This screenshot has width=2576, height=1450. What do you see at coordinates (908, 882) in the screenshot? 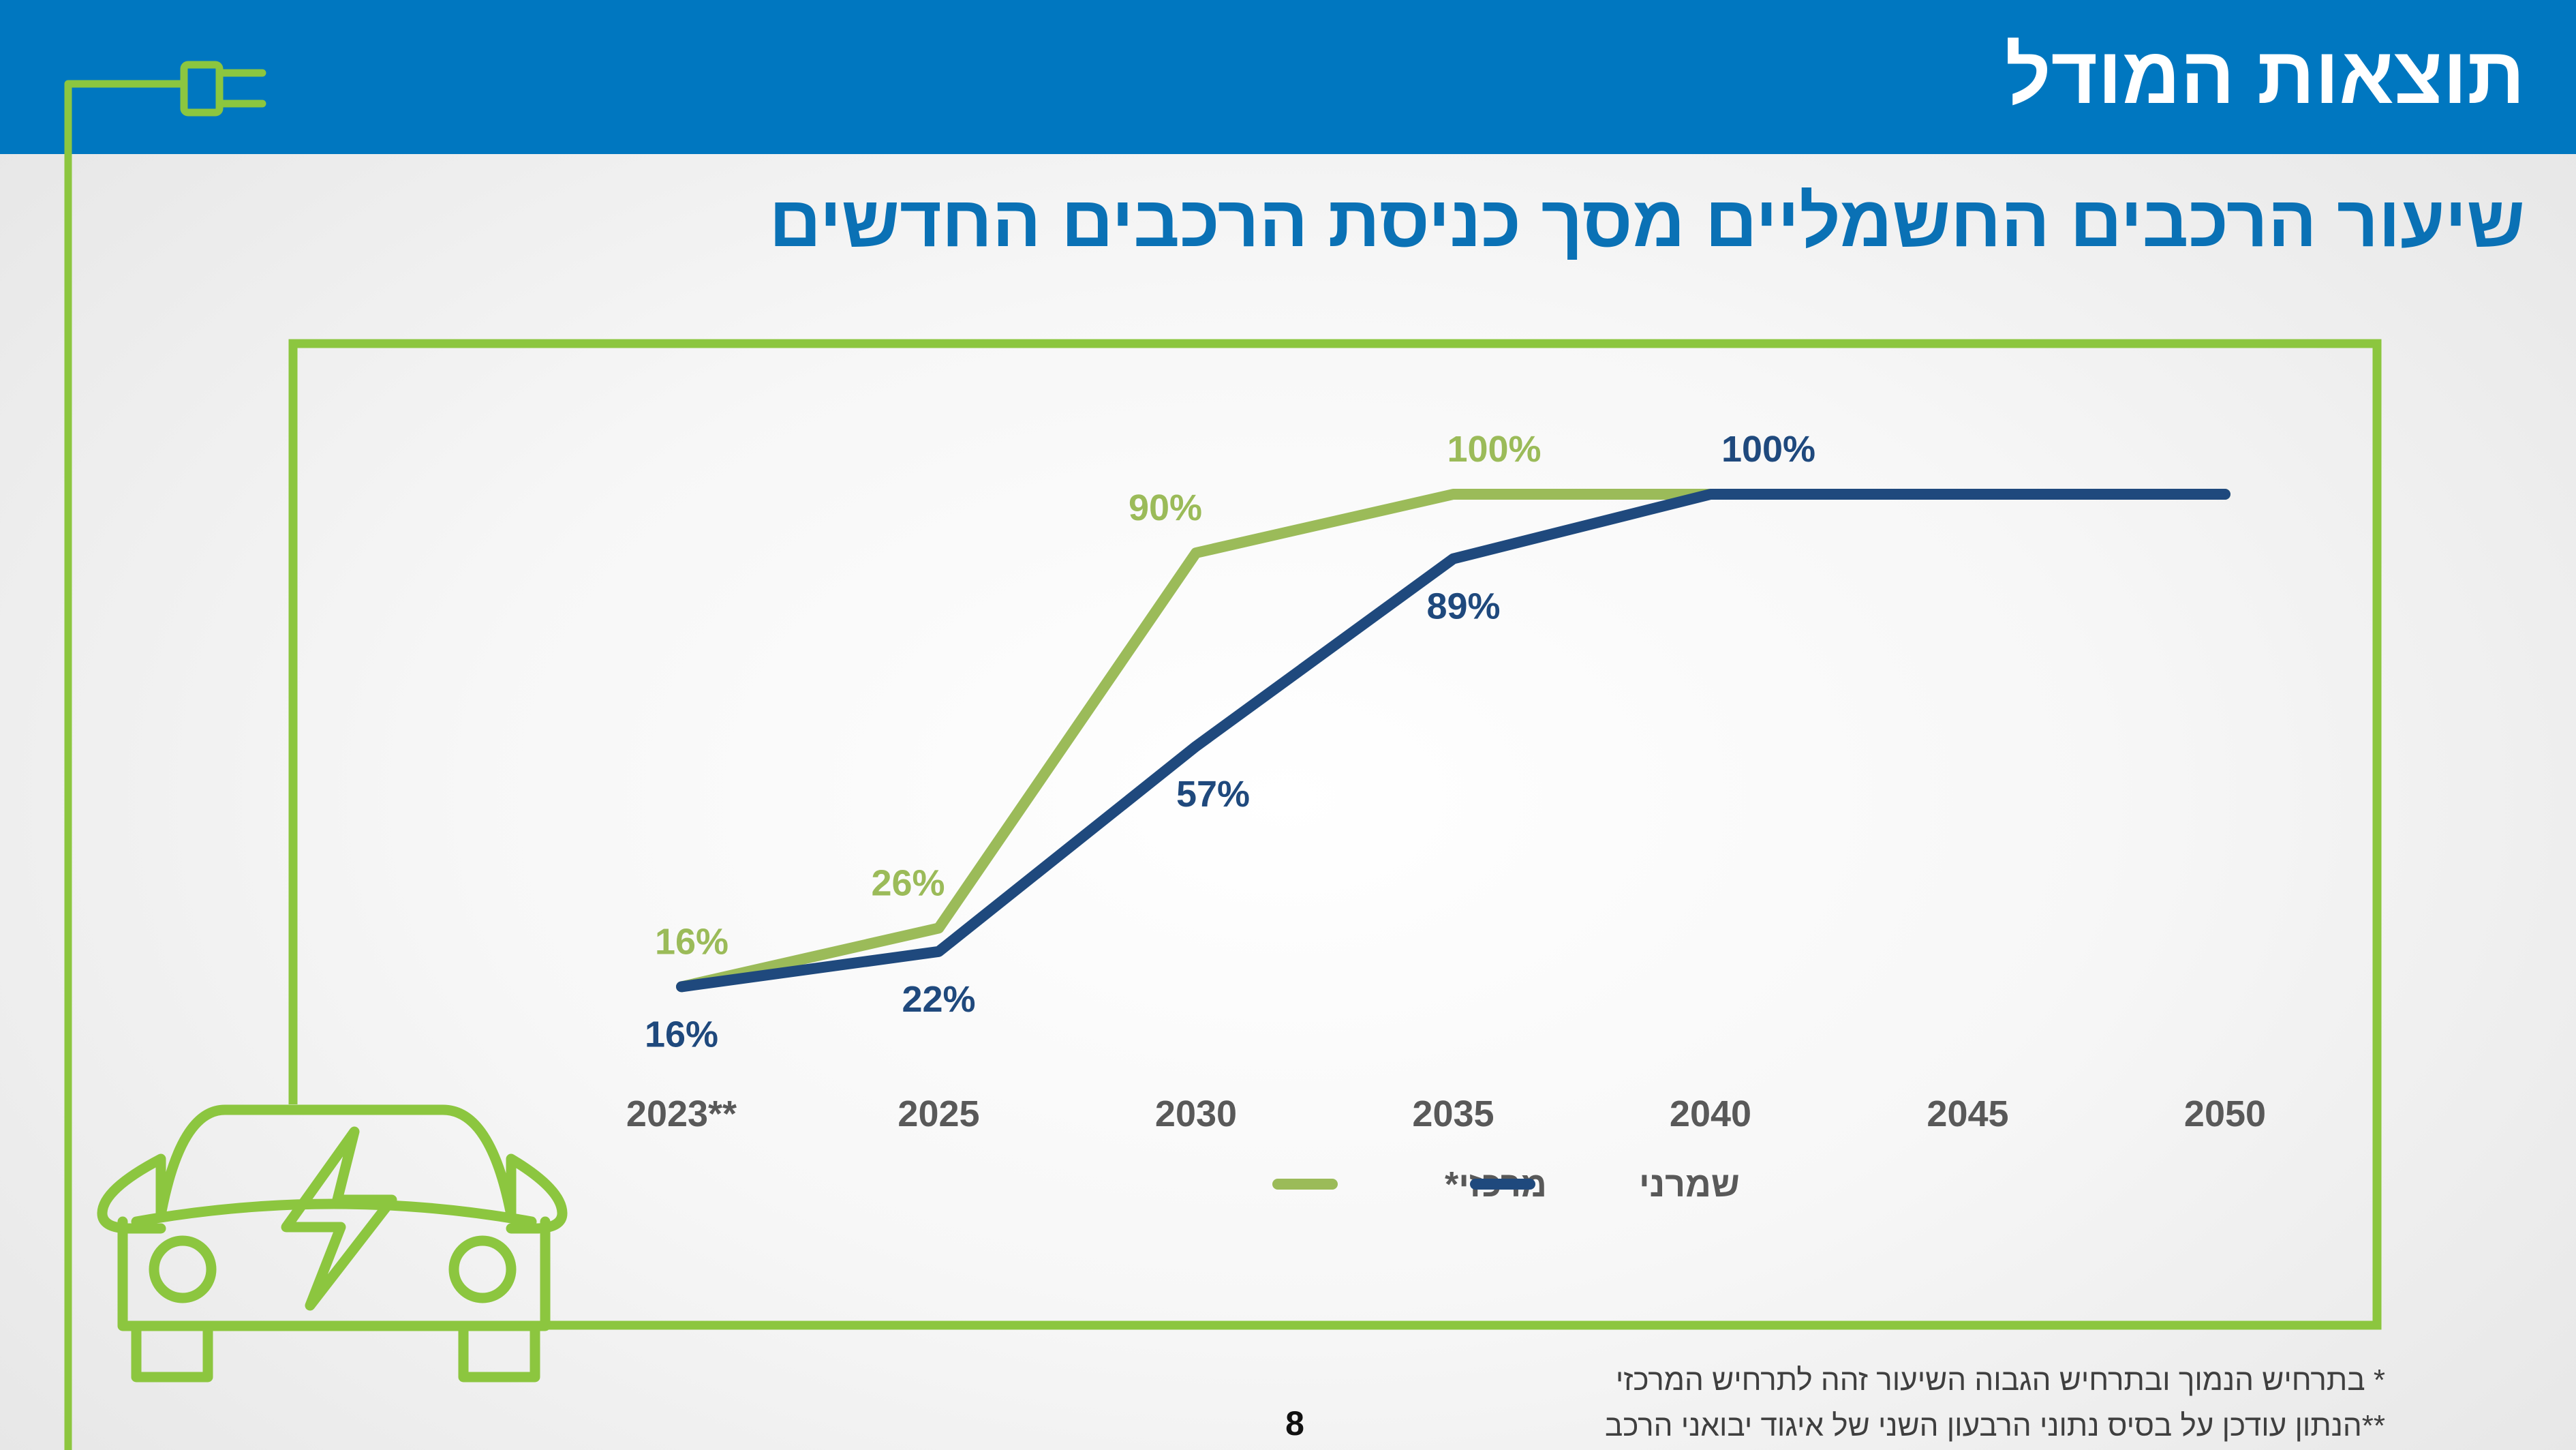
I see `data-label: 26%` at bounding box center [908, 882].